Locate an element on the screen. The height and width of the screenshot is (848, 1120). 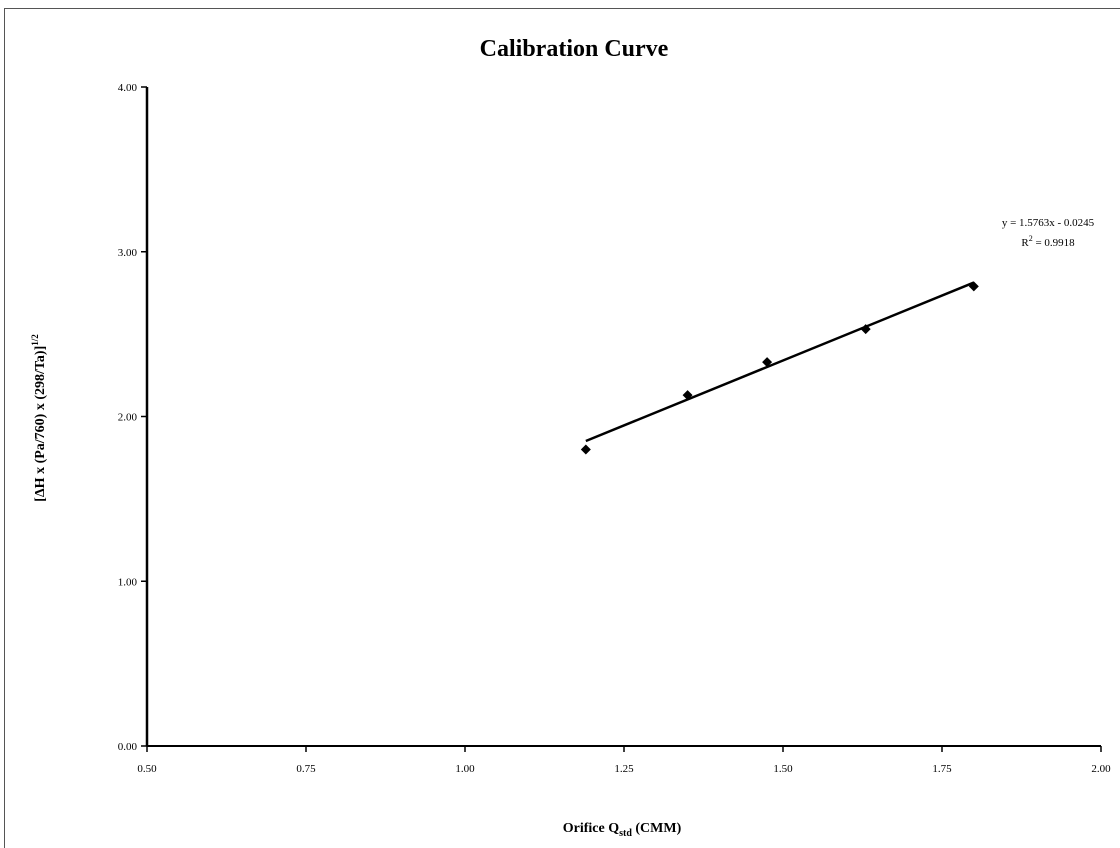
trendline is located at coordinates (780, 362).